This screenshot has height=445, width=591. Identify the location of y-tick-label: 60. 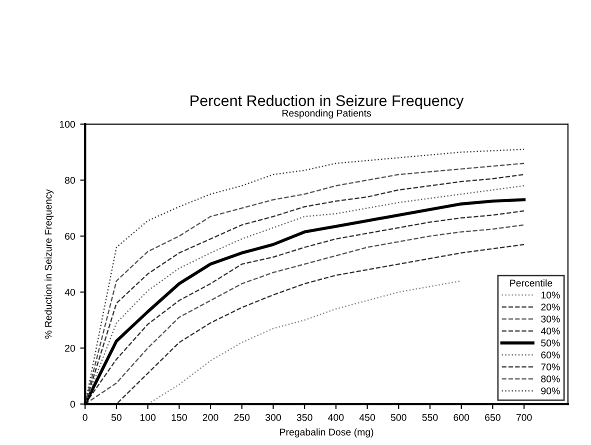
(70, 236).